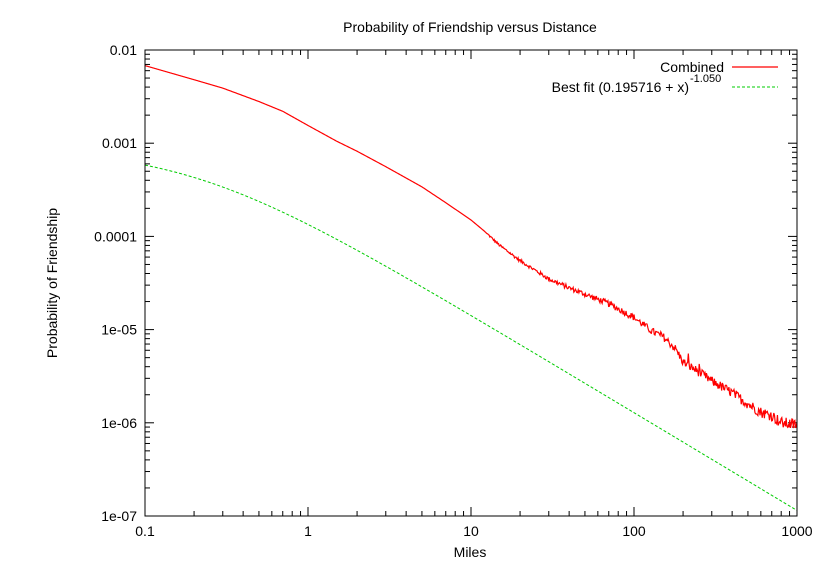 The height and width of the screenshot is (584, 836). What do you see at coordinates (471, 531) in the screenshot?
I see `x-tick-label: 10` at bounding box center [471, 531].